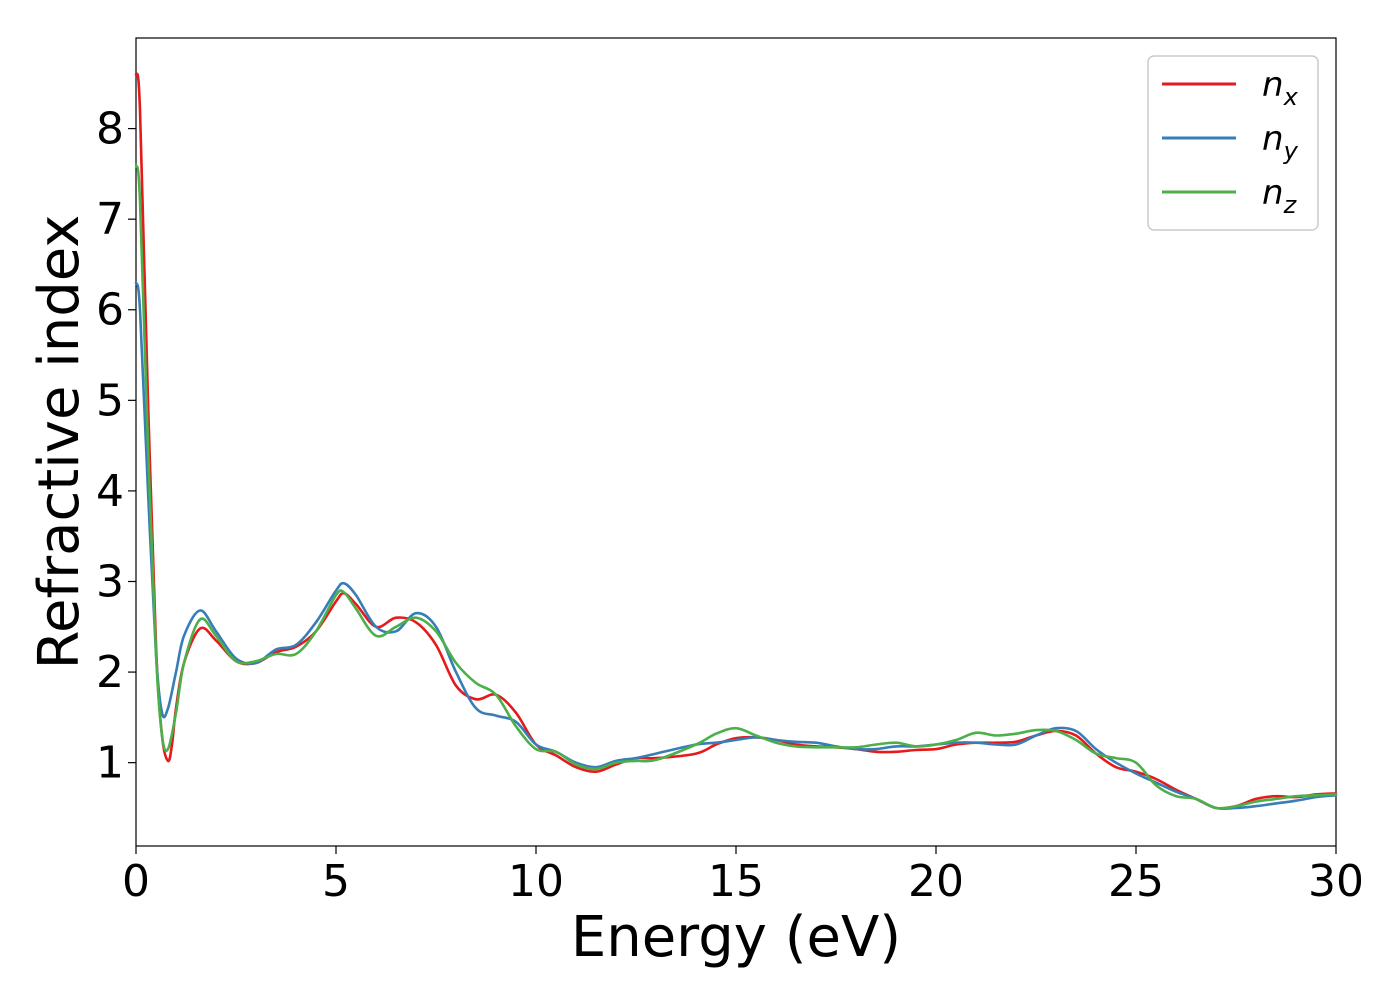  Describe the element at coordinates (1290, 205) in the screenshot. I see `legend-label-subscript: z` at that location.